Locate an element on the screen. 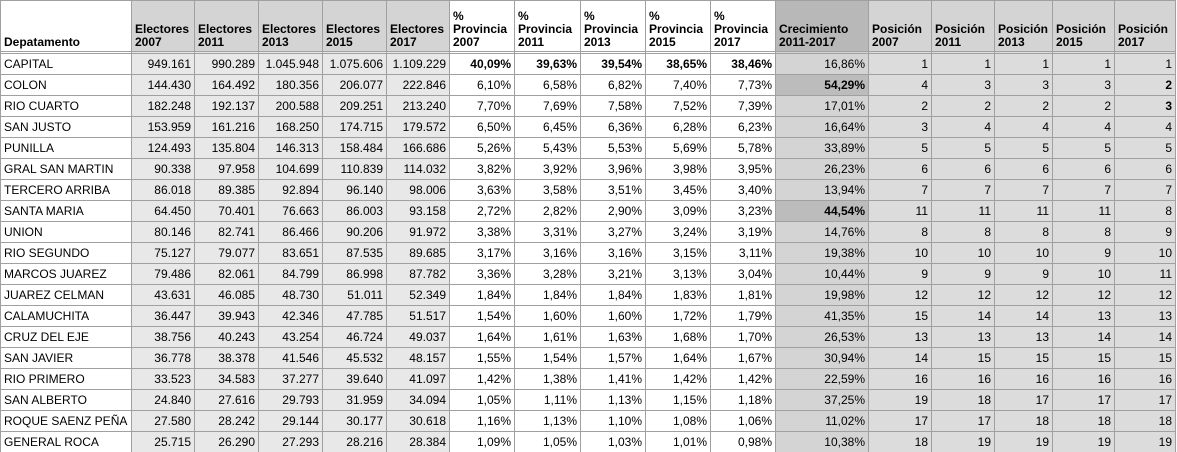 The width and height of the screenshot is (1177, 452). value-cell: 40.243 is located at coordinates (226, 337).